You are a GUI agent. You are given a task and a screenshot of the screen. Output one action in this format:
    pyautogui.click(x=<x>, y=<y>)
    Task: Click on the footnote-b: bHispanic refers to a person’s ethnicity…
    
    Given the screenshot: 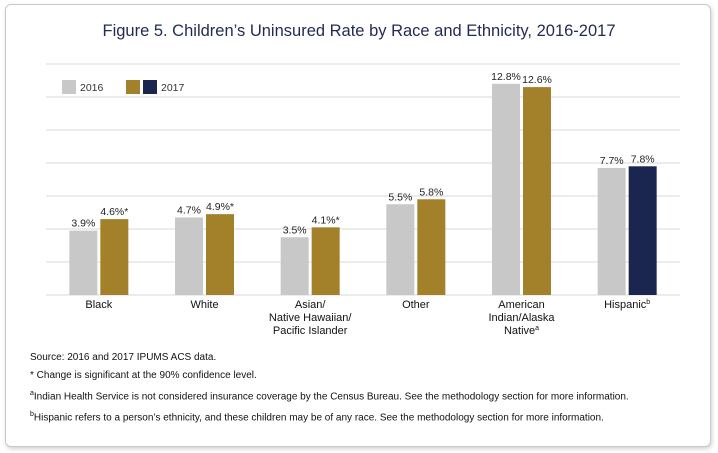 What is the action you would take?
    pyautogui.click(x=360, y=416)
    